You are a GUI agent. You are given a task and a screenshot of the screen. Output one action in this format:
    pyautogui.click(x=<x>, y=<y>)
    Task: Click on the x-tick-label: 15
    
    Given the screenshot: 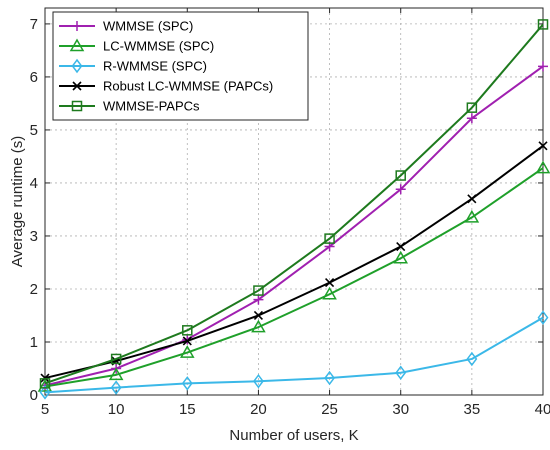 What is the action you would take?
    pyautogui.click(x=187, y=409)
    